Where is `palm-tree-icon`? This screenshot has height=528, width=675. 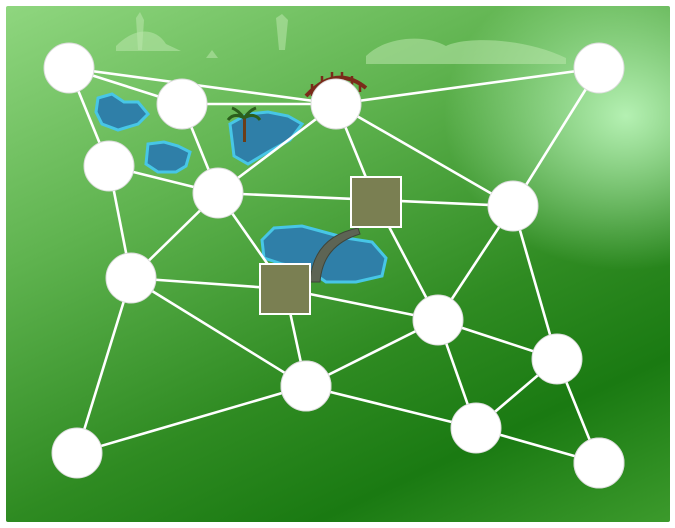 palm-tree-icon is located at coordinates (244, 124).